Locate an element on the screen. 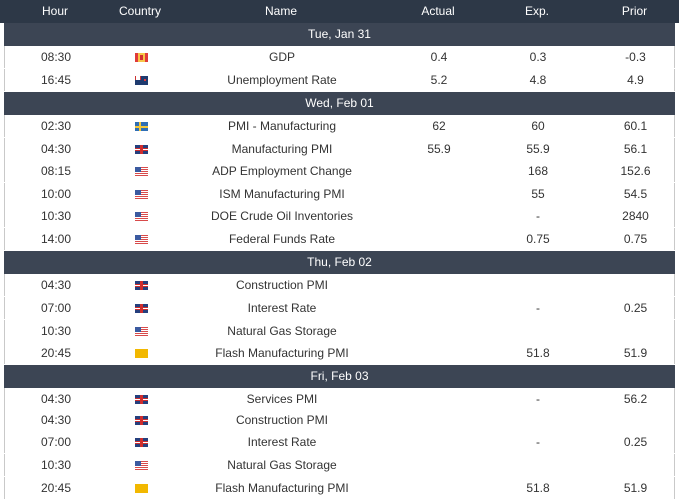  event-prior: 51.9 is located at coordinates (635, 488).